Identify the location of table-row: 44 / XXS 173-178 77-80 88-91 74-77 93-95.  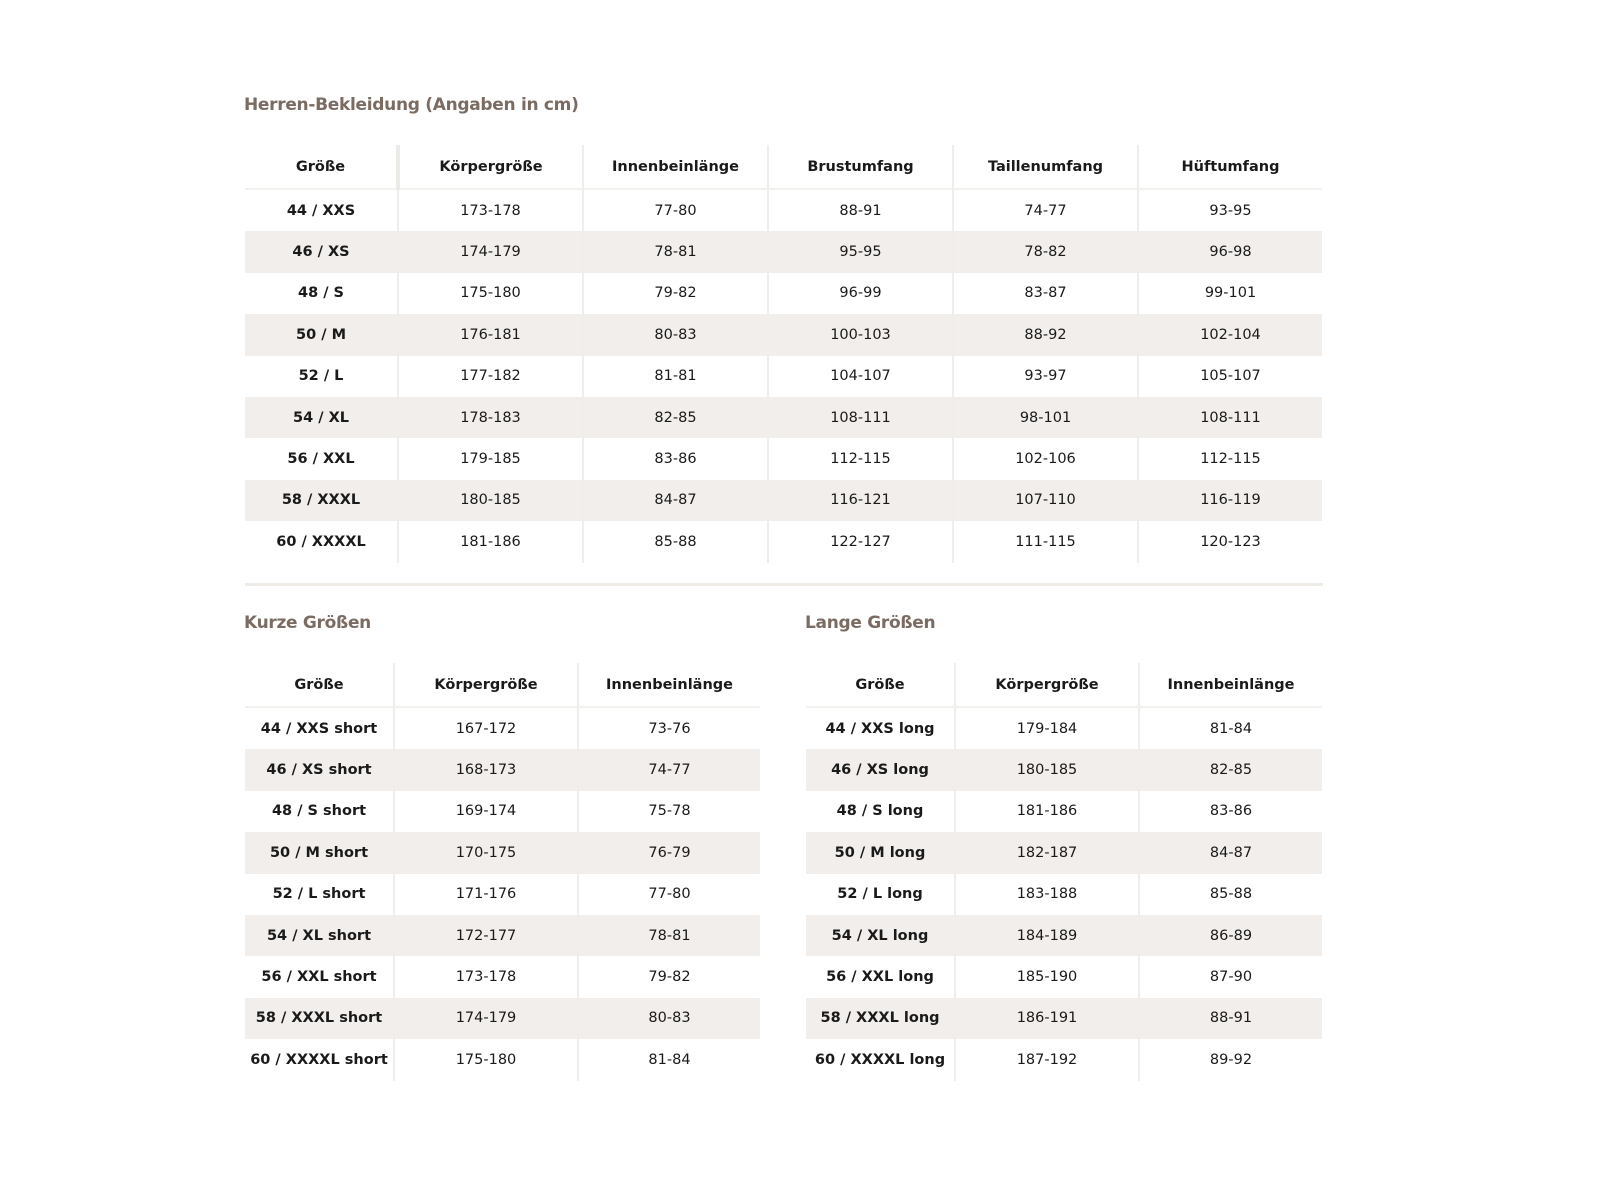
(783, 210).